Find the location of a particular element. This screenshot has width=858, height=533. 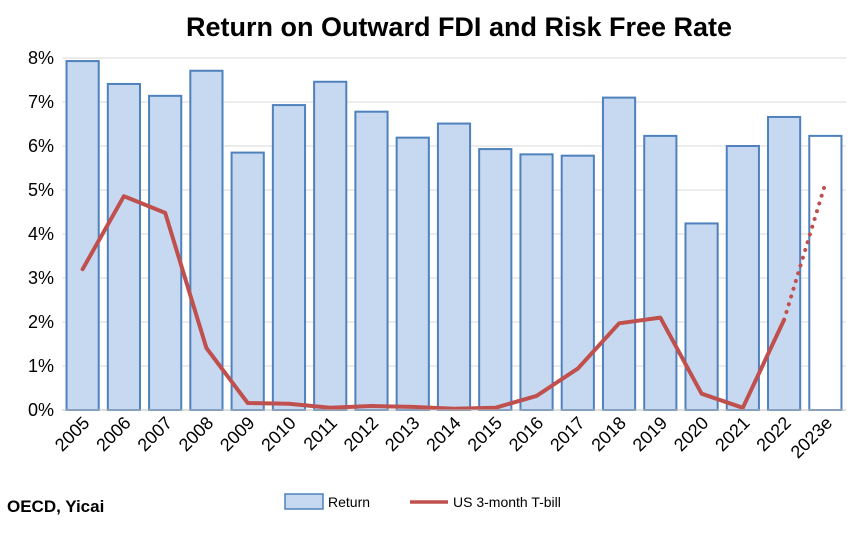

legend-label-return: Return is located at coordinates (349, 502).